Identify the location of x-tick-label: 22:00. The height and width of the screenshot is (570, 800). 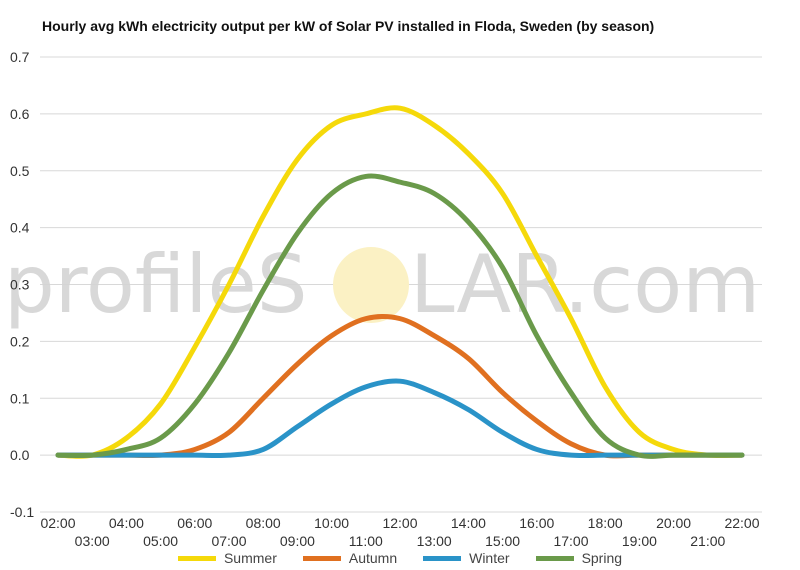
(741, 523).